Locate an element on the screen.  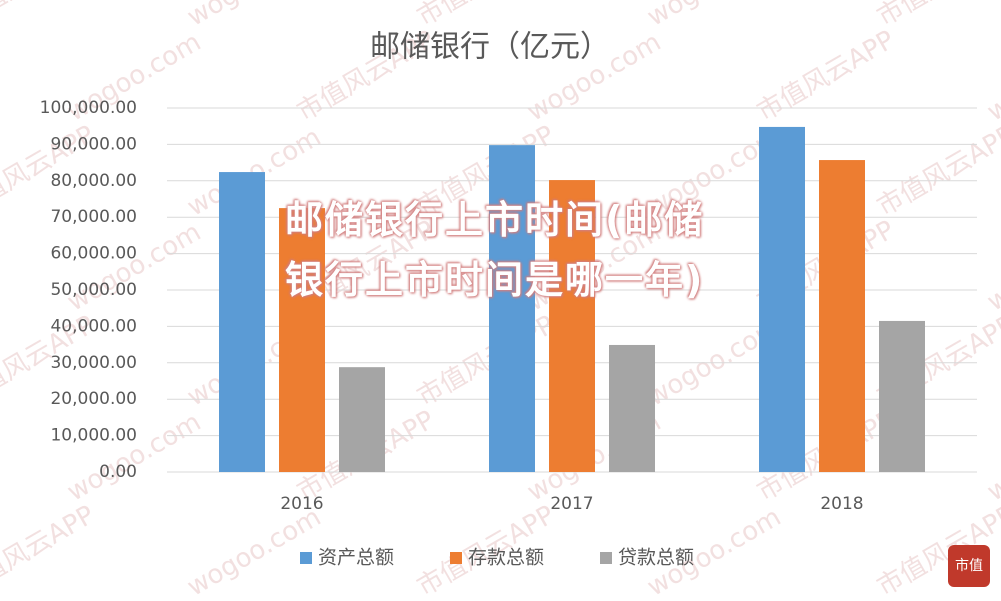
legend-label: 贷款总额 is located at coordinates (656, 558).